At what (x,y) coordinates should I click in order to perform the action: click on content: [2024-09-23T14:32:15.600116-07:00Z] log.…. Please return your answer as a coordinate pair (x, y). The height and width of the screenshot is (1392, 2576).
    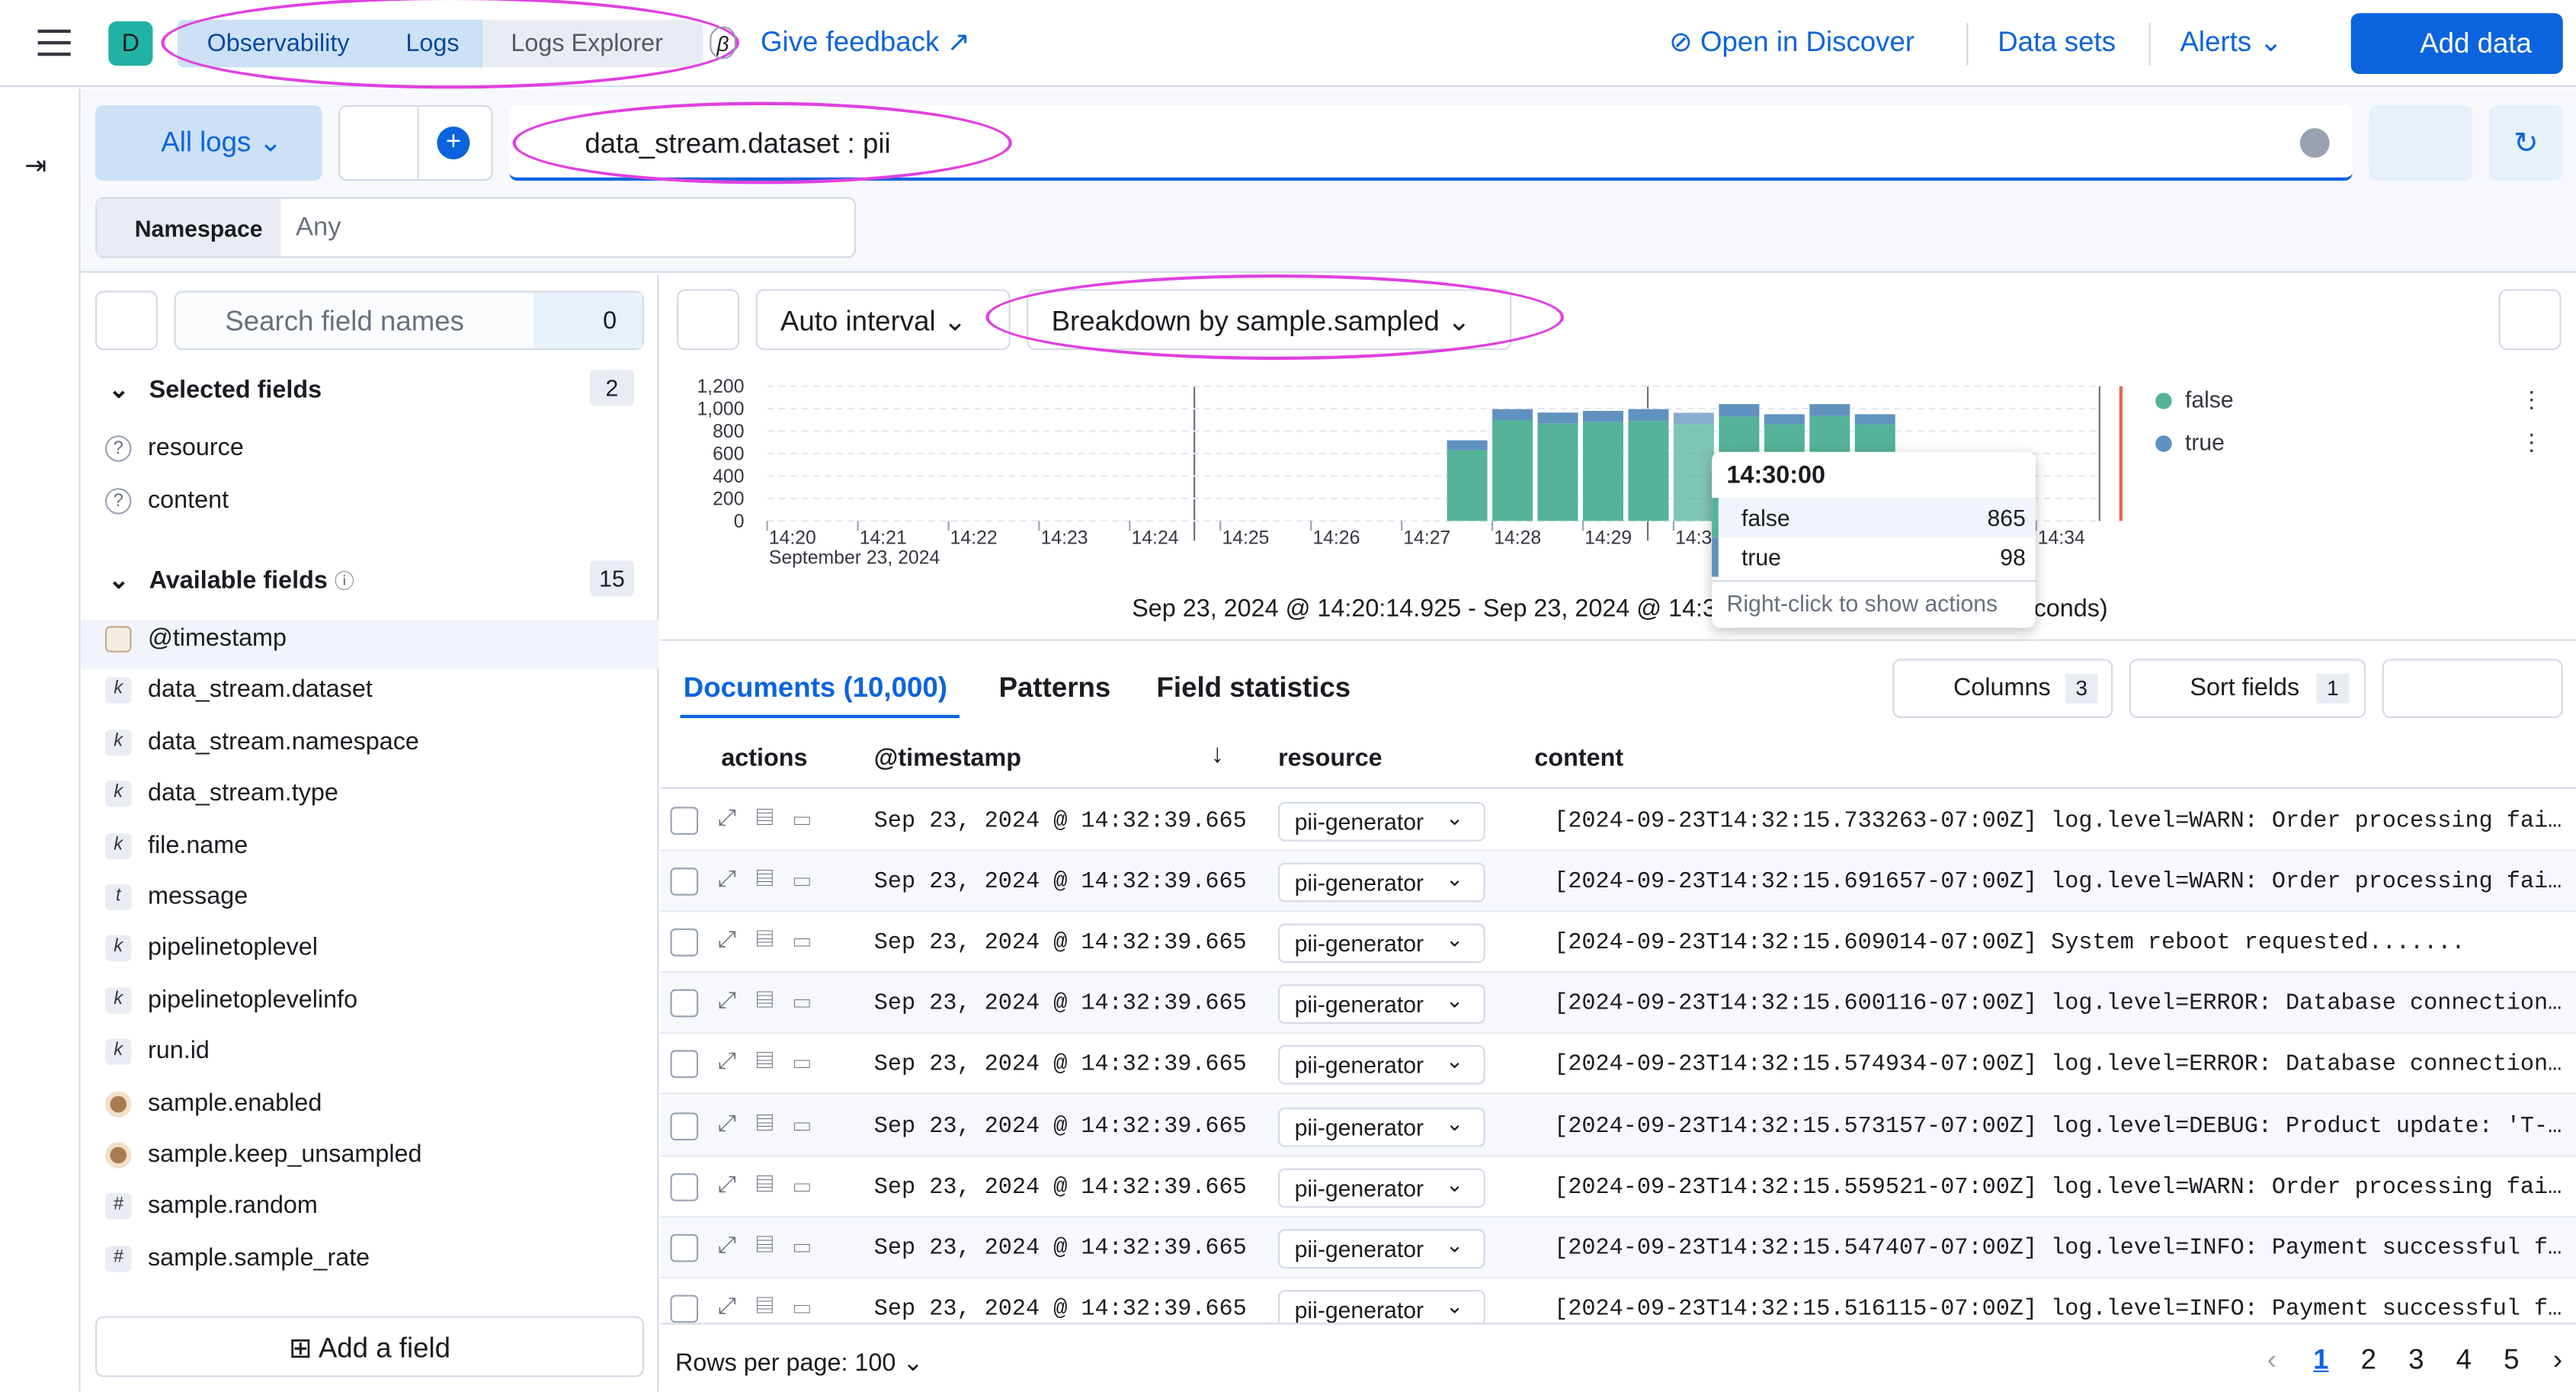
    Looking at the image, I should click on (2058, 1004).